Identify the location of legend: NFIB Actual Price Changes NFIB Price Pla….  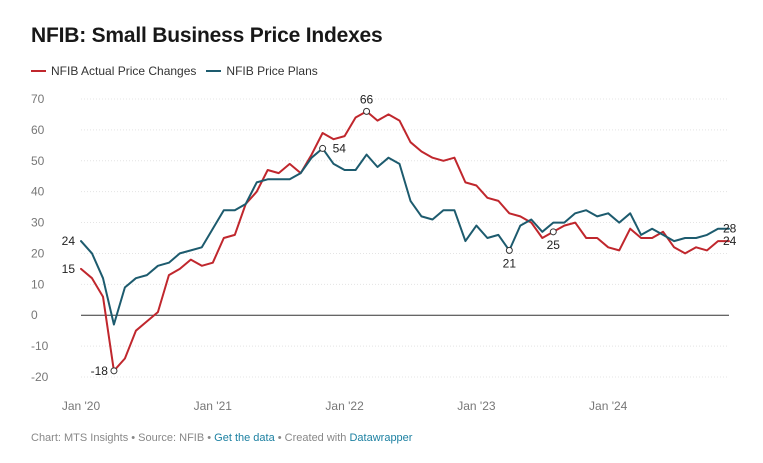
(174, 71).